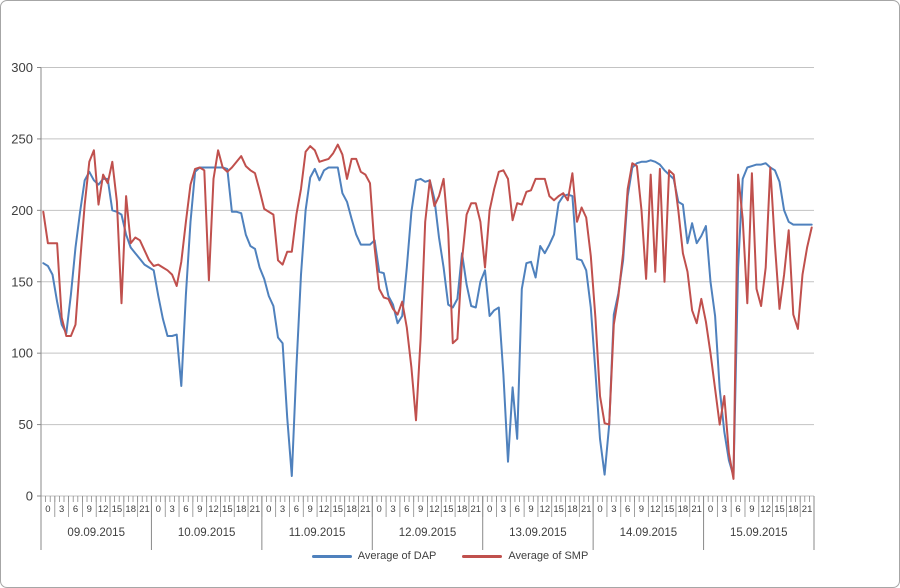 The width and height of the screenshot is (900, 588). I want to click on y-axis-label-50: 50, so click(26, 424).